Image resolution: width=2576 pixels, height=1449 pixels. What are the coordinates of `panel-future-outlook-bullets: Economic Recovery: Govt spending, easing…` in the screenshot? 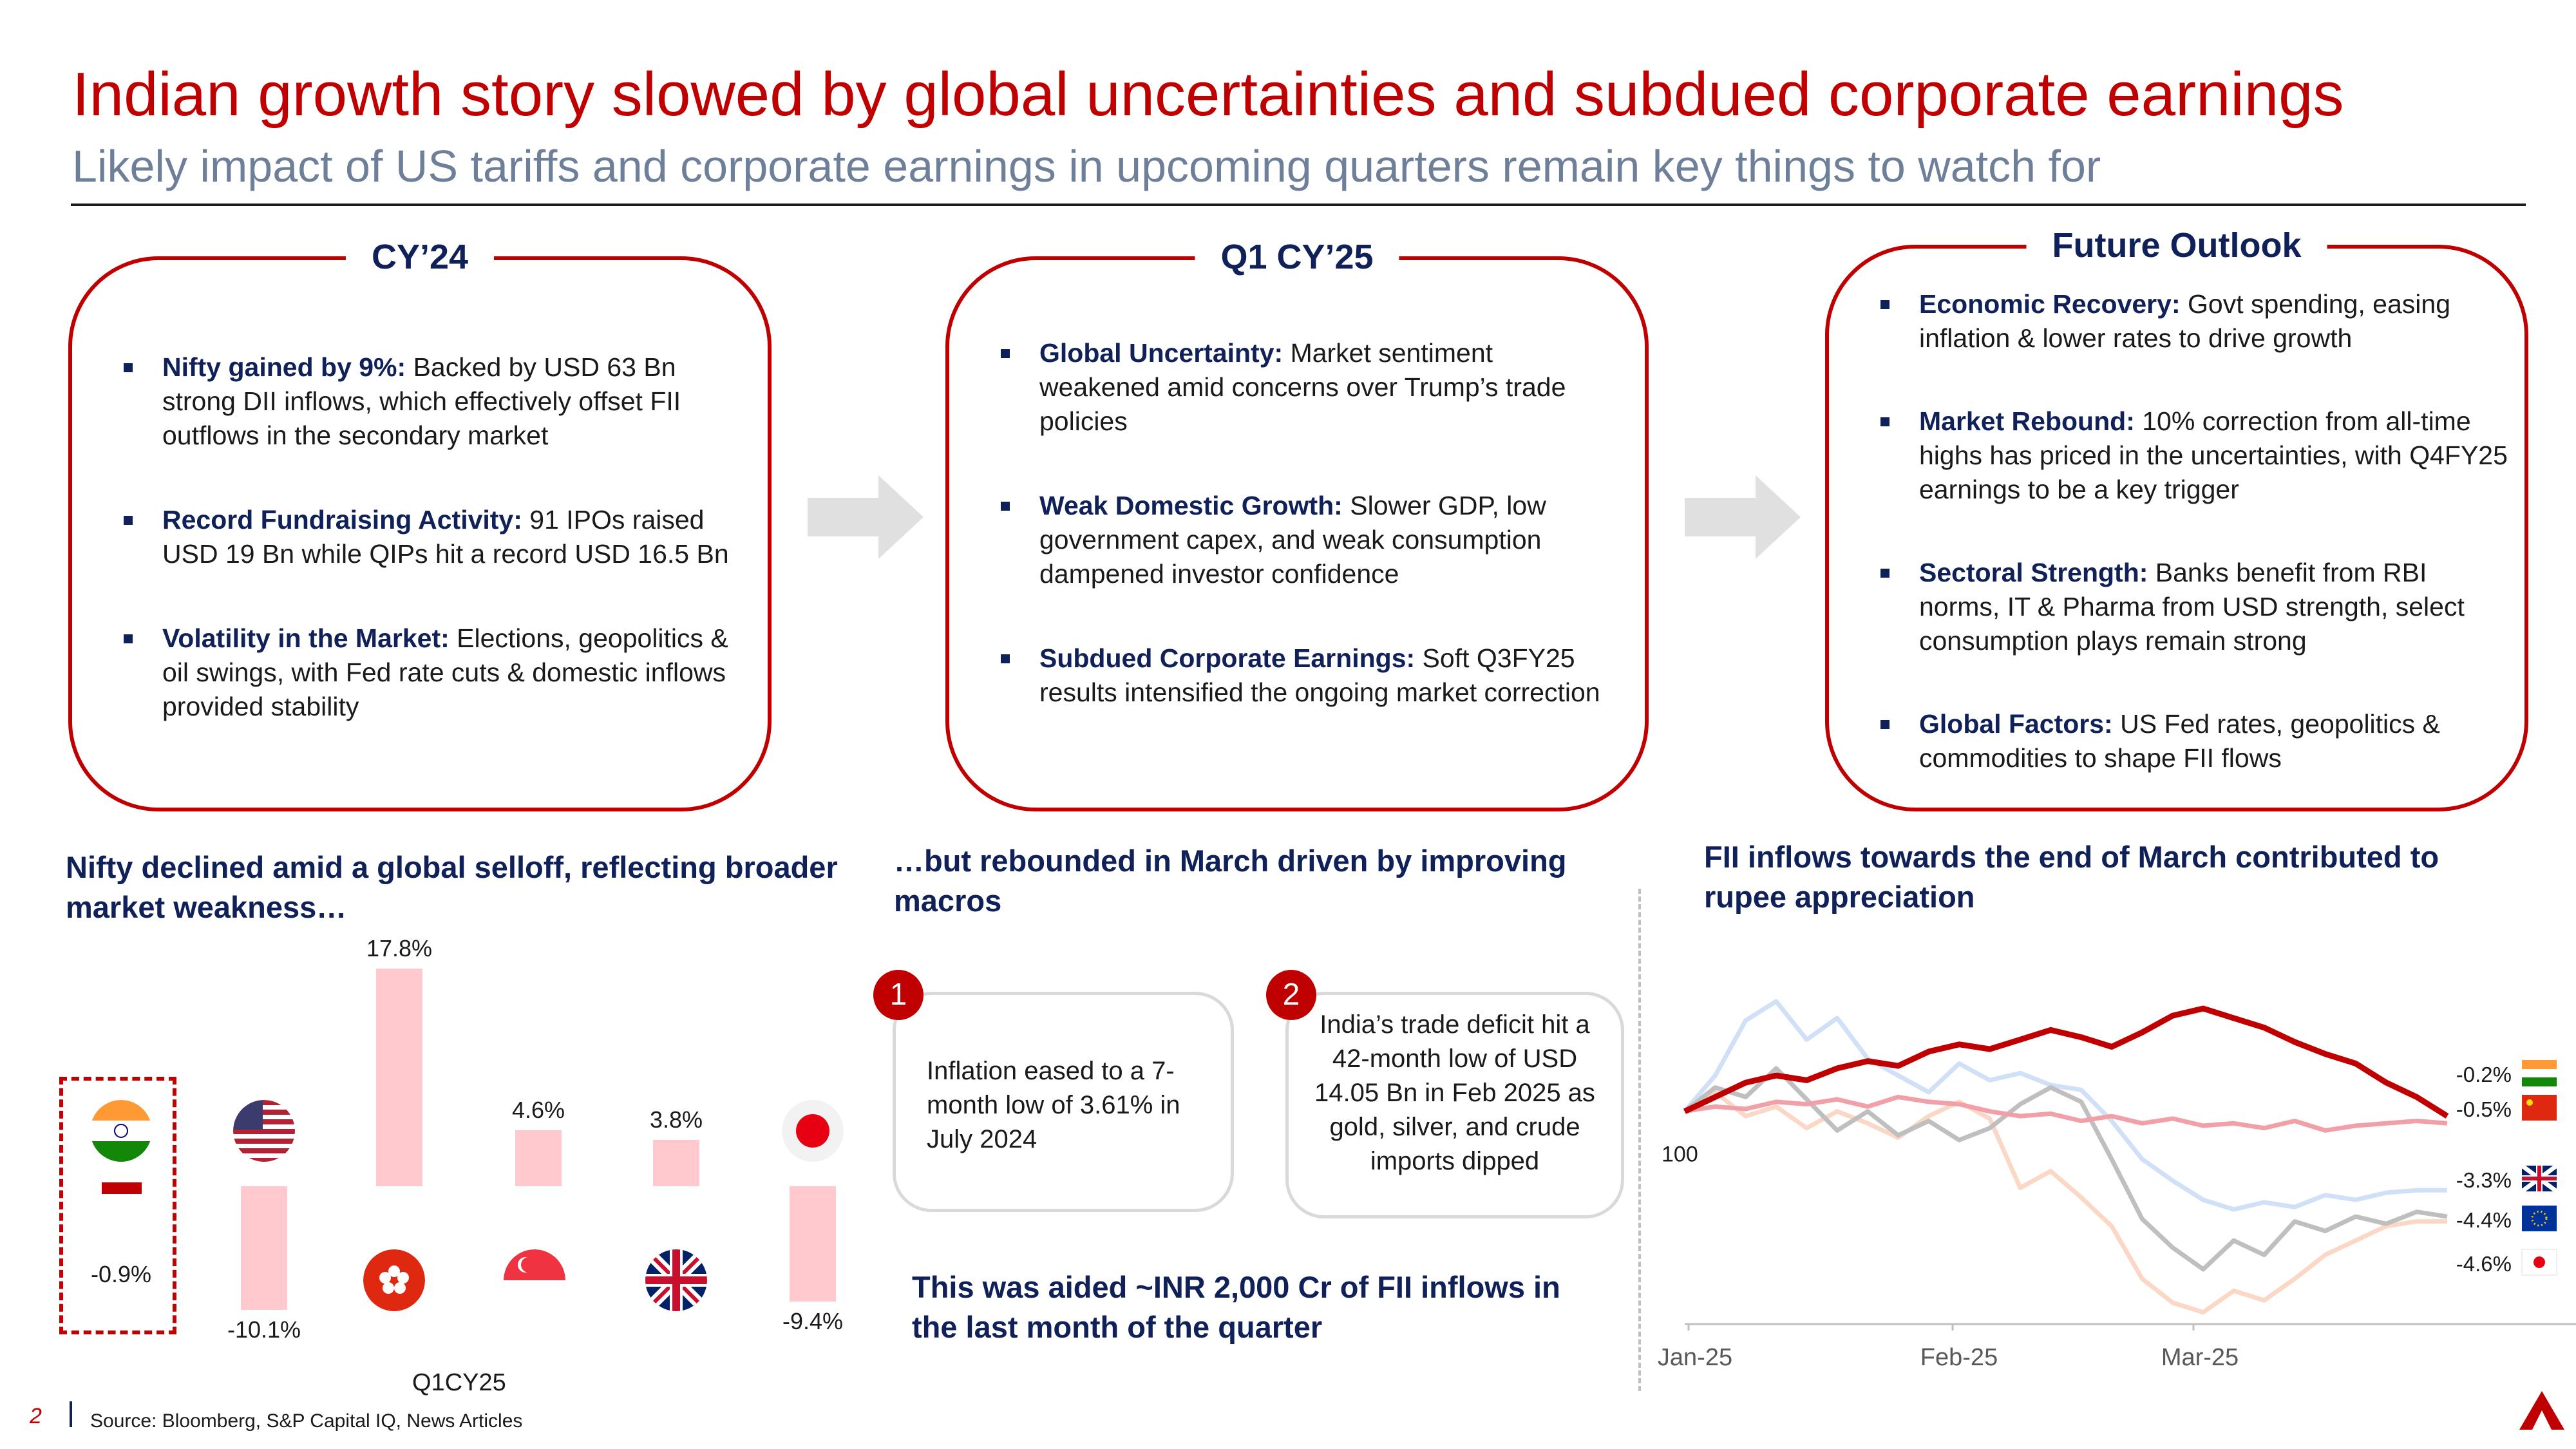 It's located at (2196, 556).